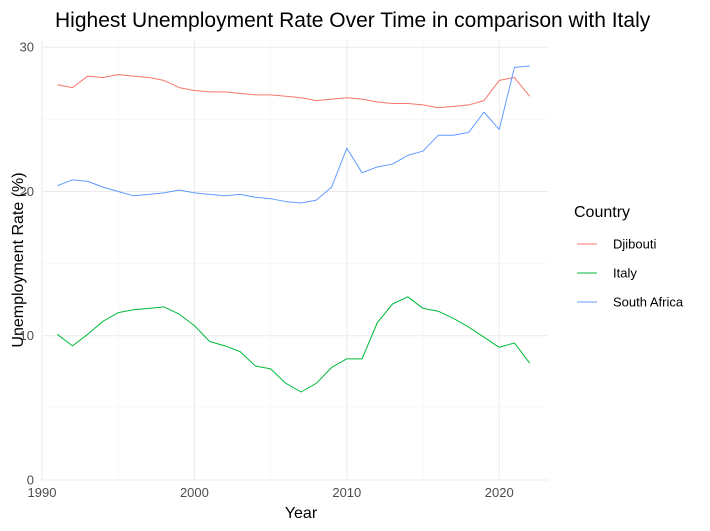 The image size is (710, 531). What do you see at coordinates (18, 259) in the screenshot?
I see `y-axis-title: Unemployment Rate (%)` at bounding box center [18, 259].